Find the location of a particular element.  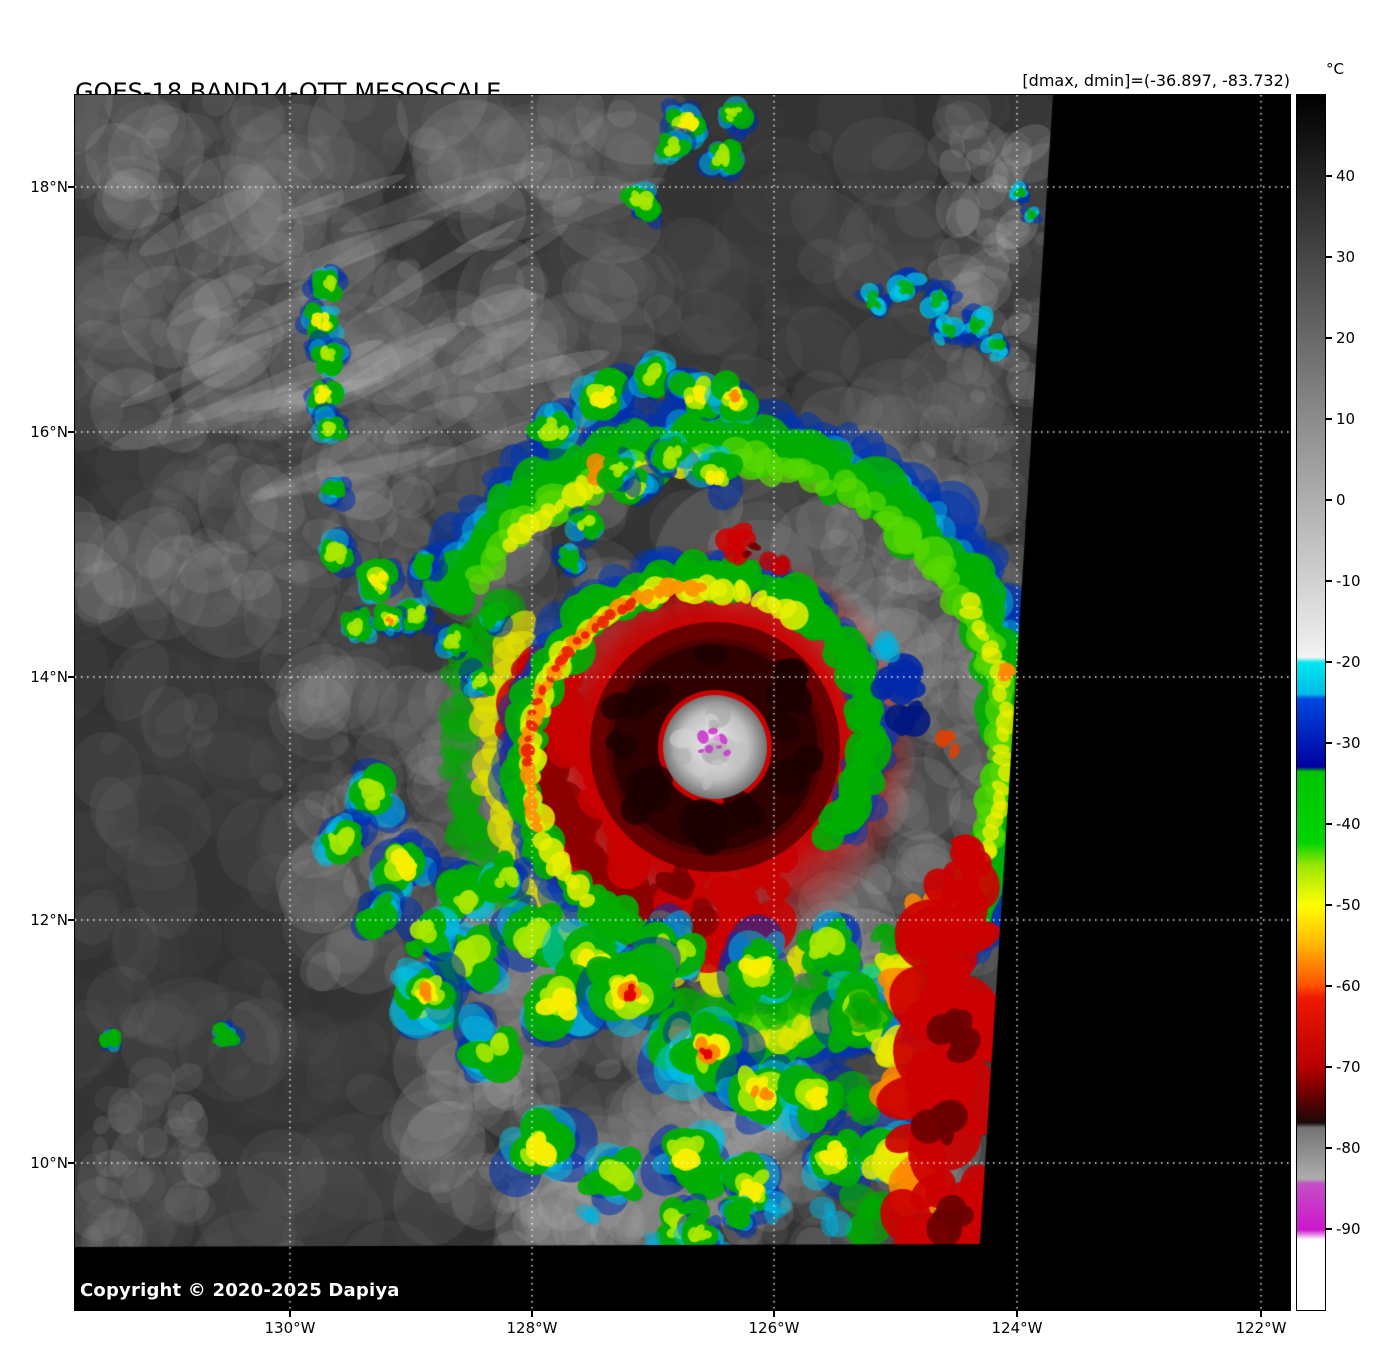

colorbar-tick-label: 30 is located at coordinates (1346, 257).